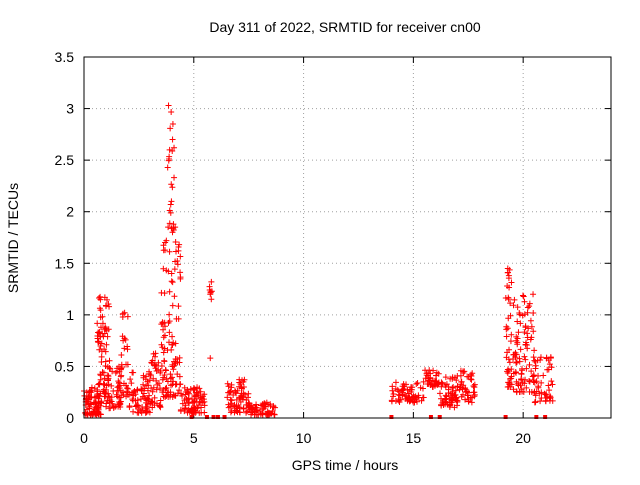  Describe the element at coordinates (65, 160) in the screenshot. I see `y-tick-label: 2.5` at that location.